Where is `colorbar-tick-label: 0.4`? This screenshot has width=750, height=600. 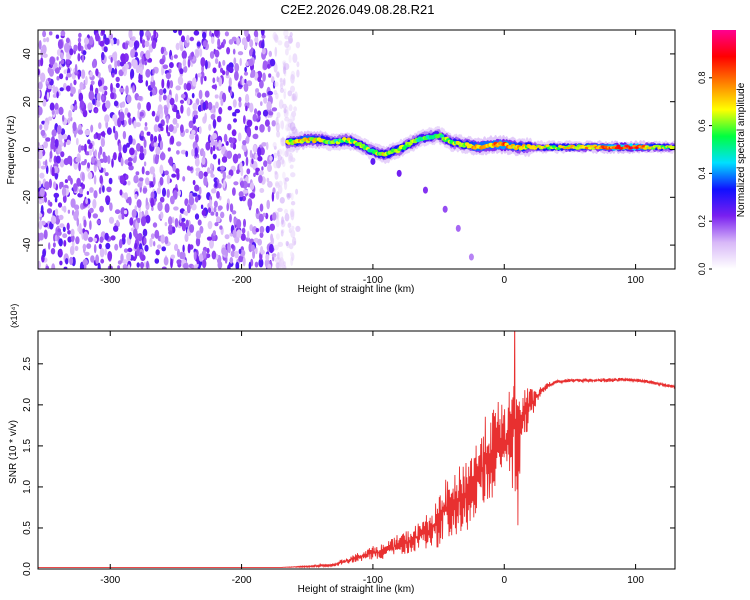
colorbar-tick-label: 0.4 is located at coordinates (702, 173).